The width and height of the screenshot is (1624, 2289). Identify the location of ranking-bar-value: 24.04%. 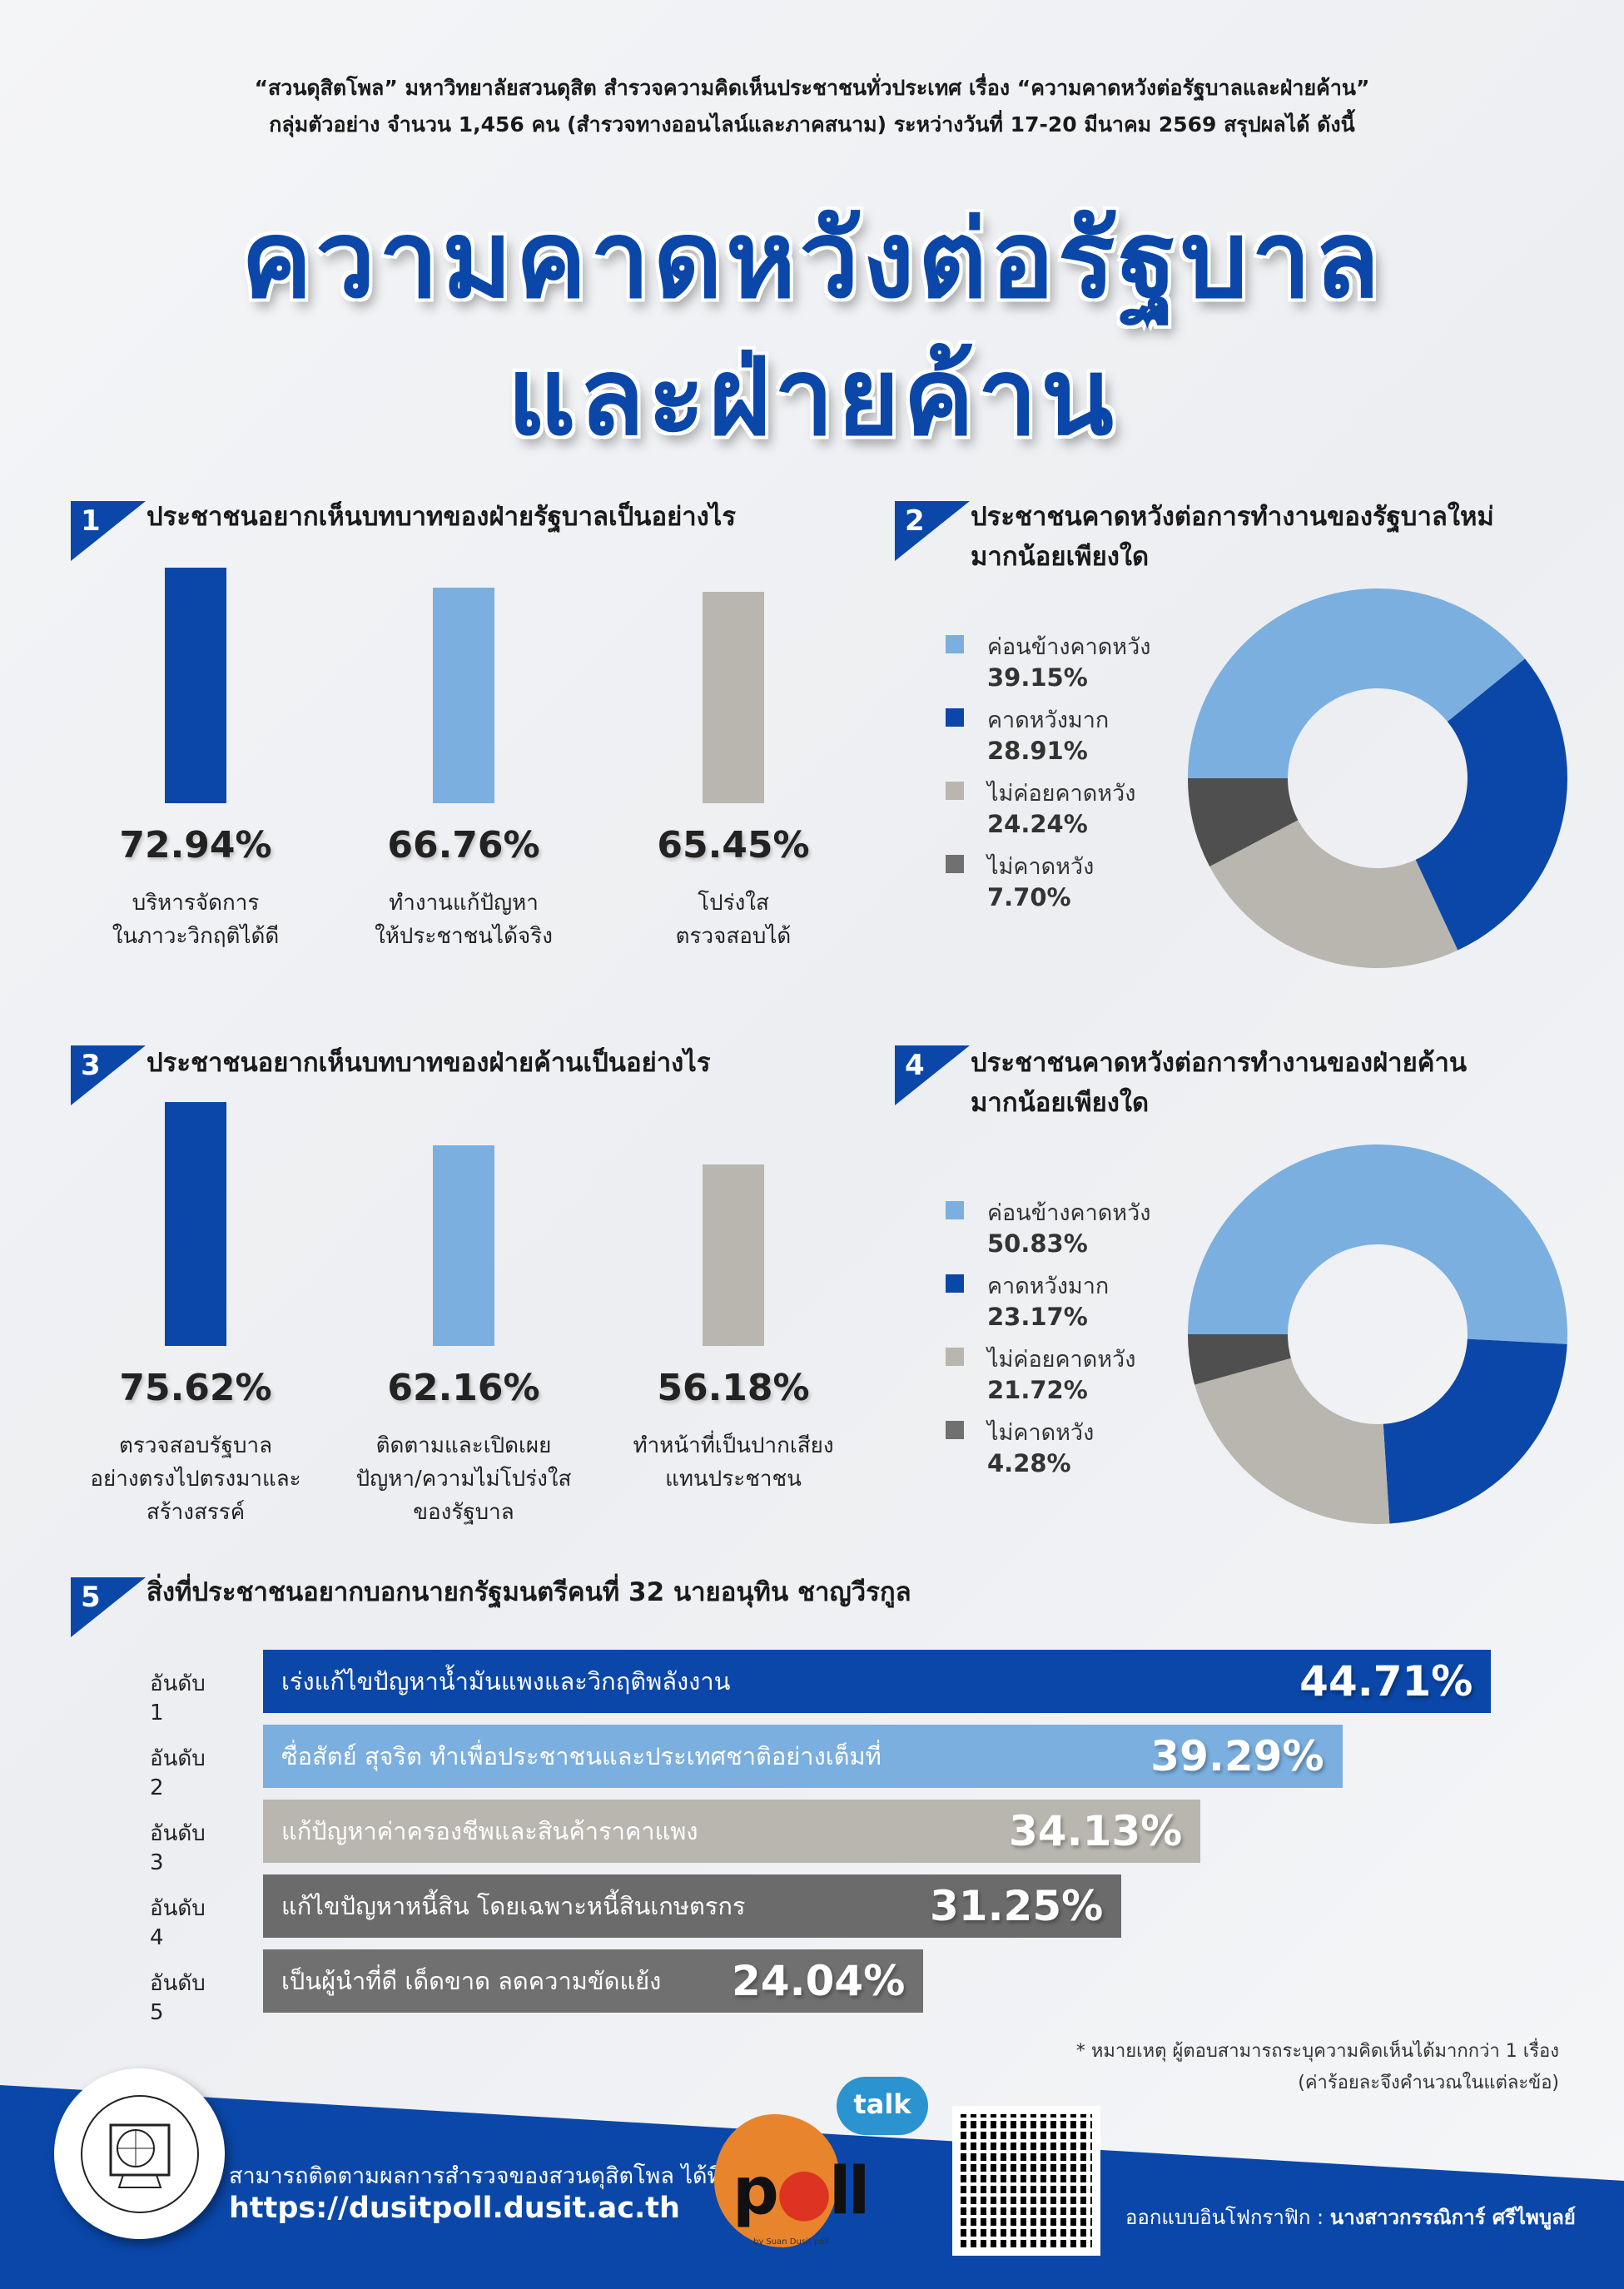
(819, 1981).